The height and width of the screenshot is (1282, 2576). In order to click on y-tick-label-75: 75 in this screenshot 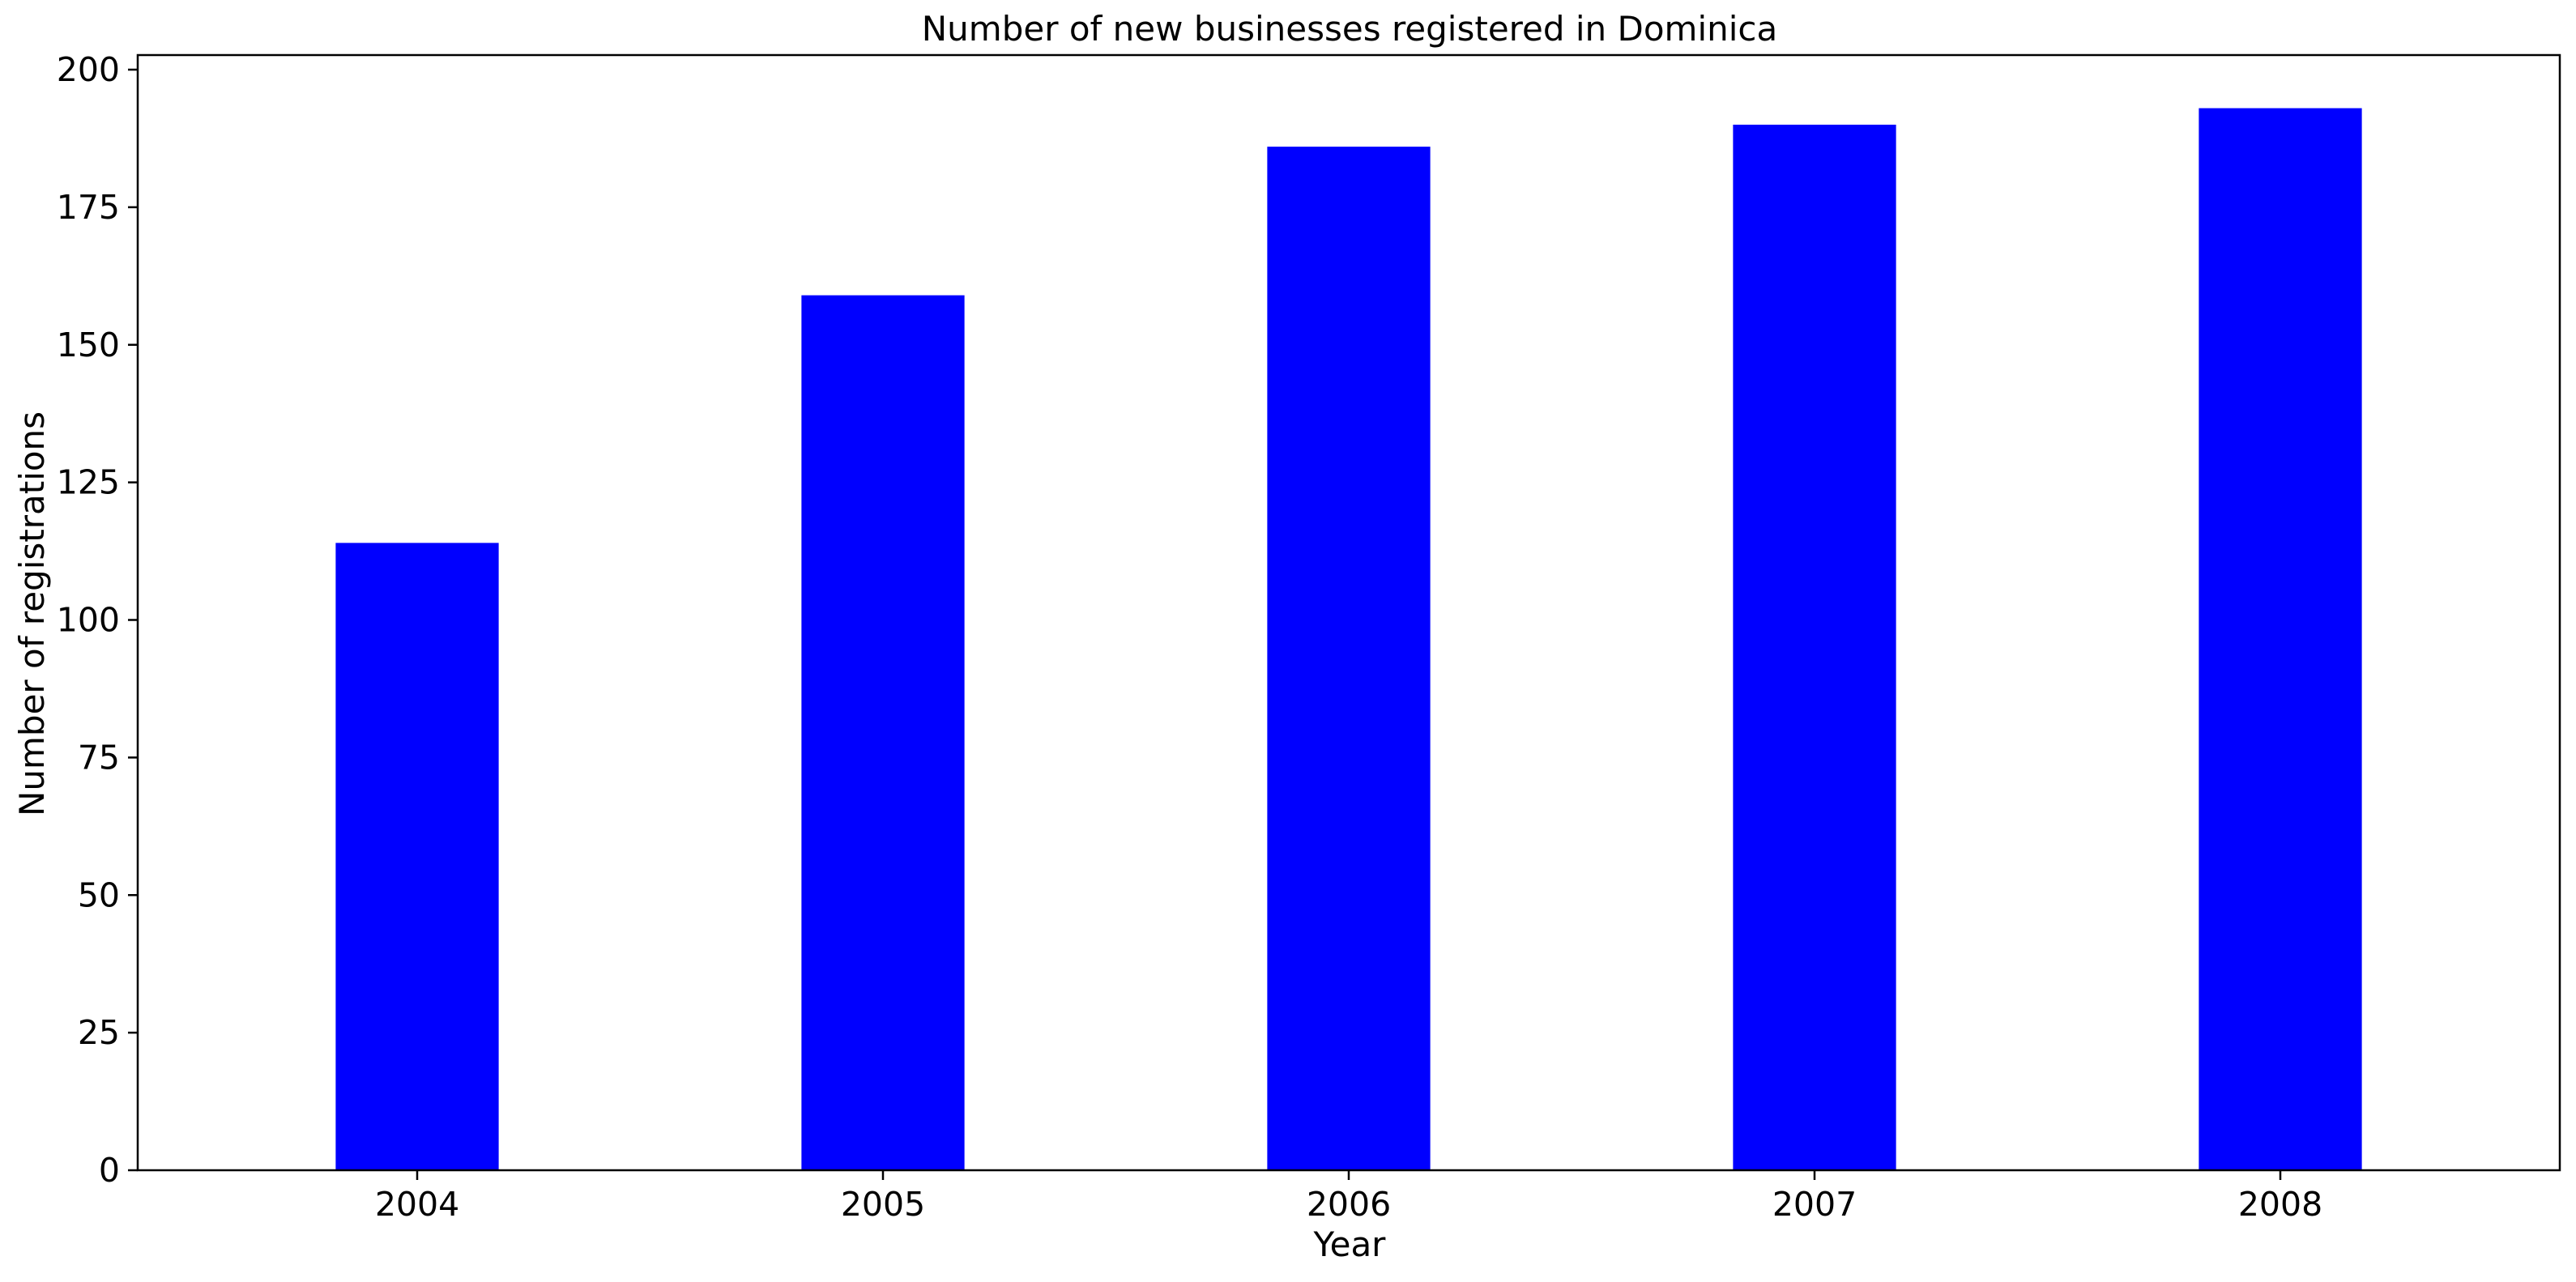, I will do `click(99, 757)`.